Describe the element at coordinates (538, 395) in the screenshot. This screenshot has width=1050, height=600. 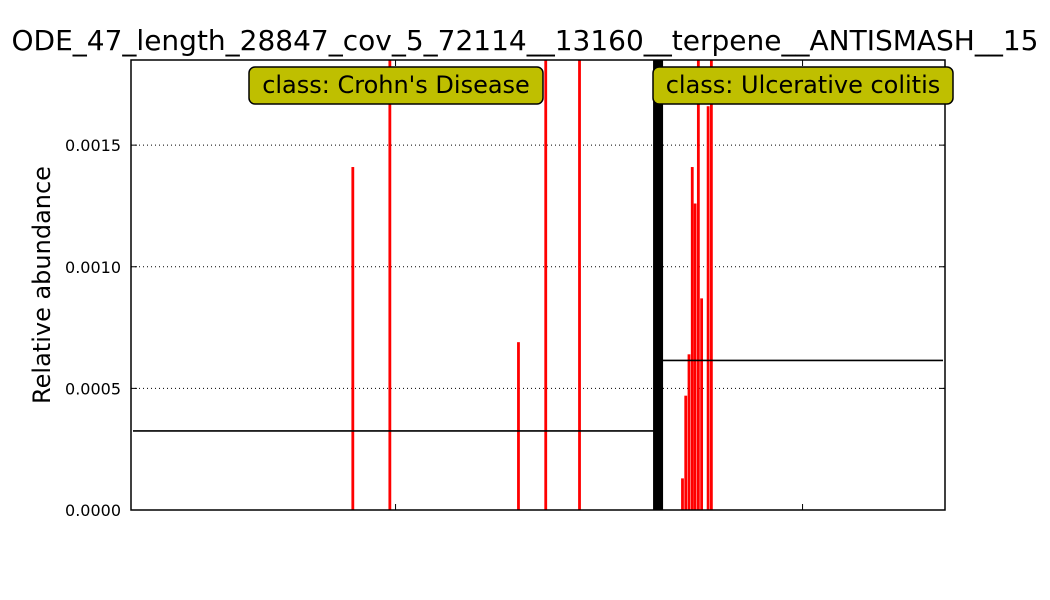
I see `mean-lines` at that location.